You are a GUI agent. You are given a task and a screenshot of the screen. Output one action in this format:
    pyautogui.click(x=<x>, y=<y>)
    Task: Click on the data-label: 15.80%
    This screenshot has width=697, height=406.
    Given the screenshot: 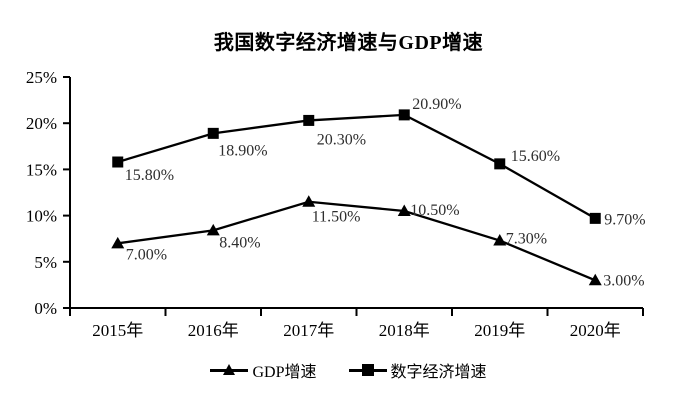 What is the action you would take?
    pyautogui.click(x=149, y=175)
    